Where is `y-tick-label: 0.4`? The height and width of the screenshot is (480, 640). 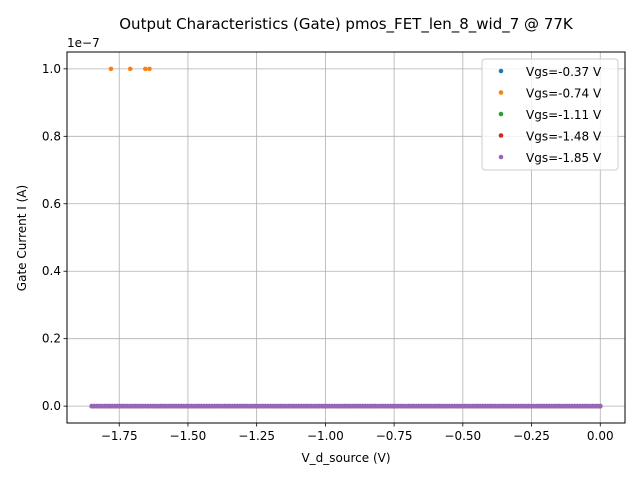
y-tick-label: 0.4 is located at coordinates (51, 271).